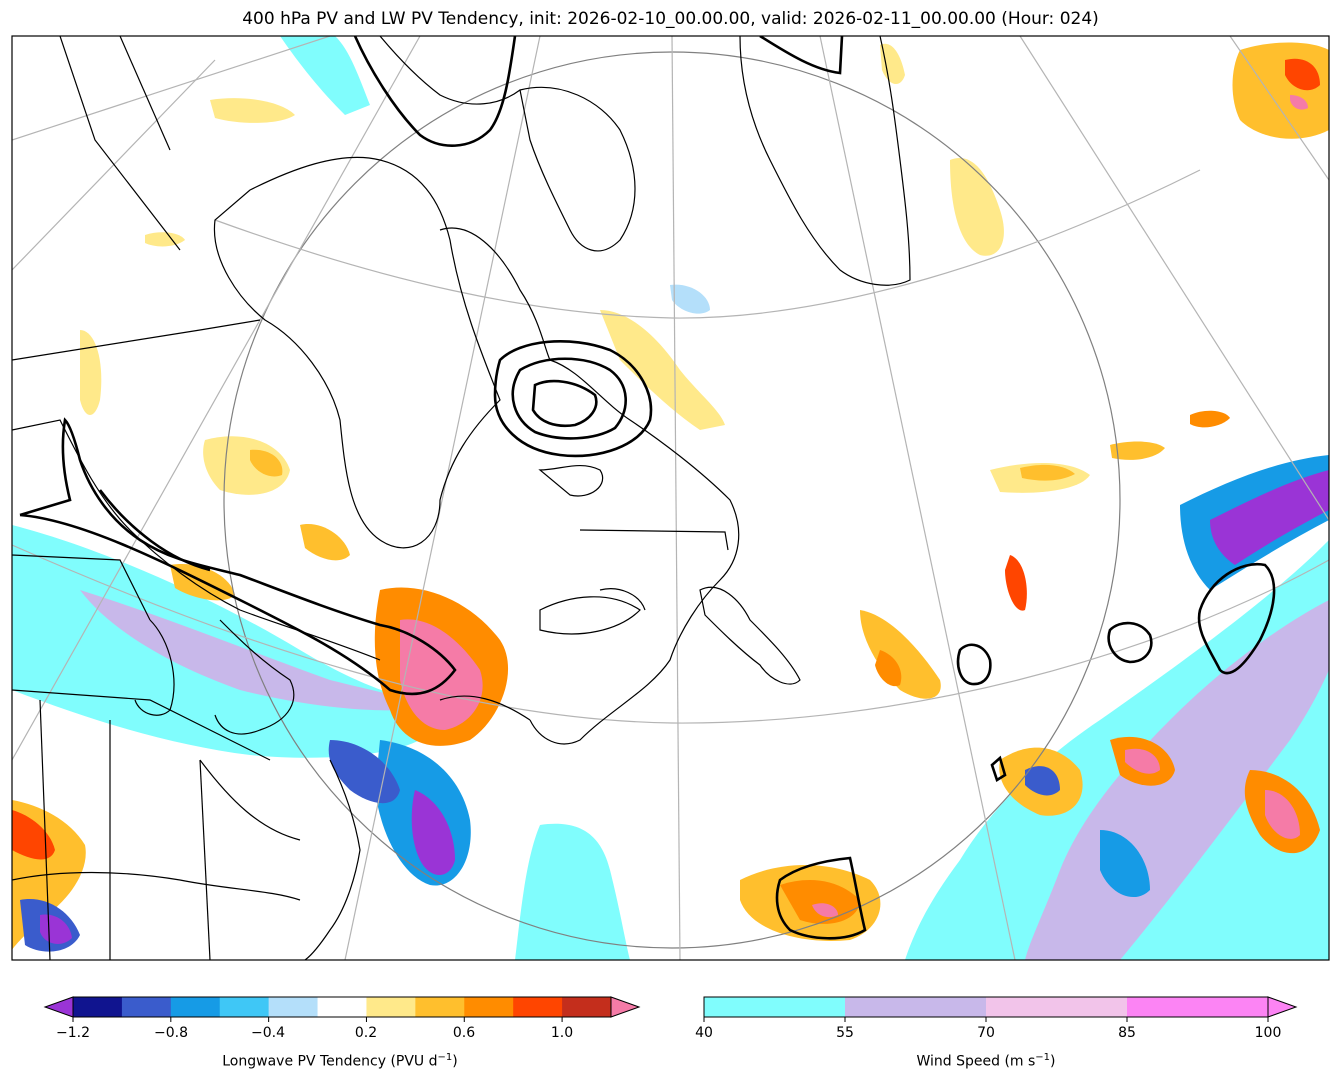  Describe the element at coordinates (845, 1033) in the screenshot. I see `wind-tick-label: 55` at that location.